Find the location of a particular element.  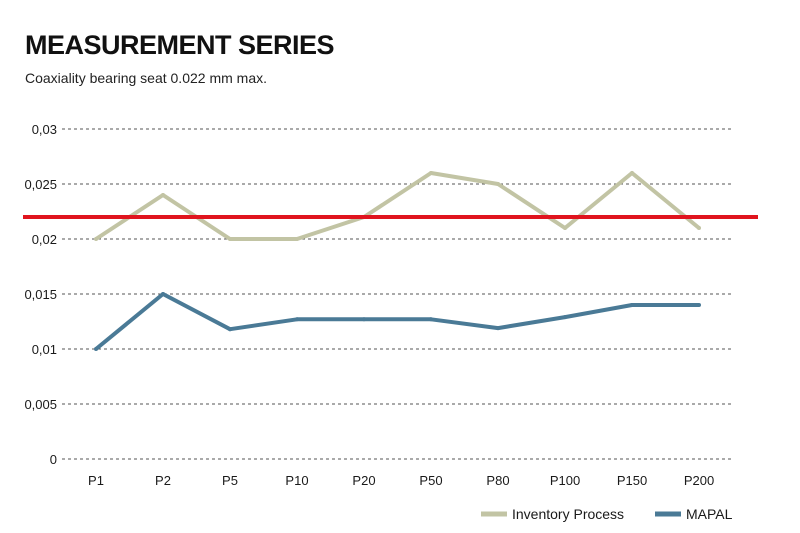

y-tick-label: 0,025 is located at coordinates (40, 184).